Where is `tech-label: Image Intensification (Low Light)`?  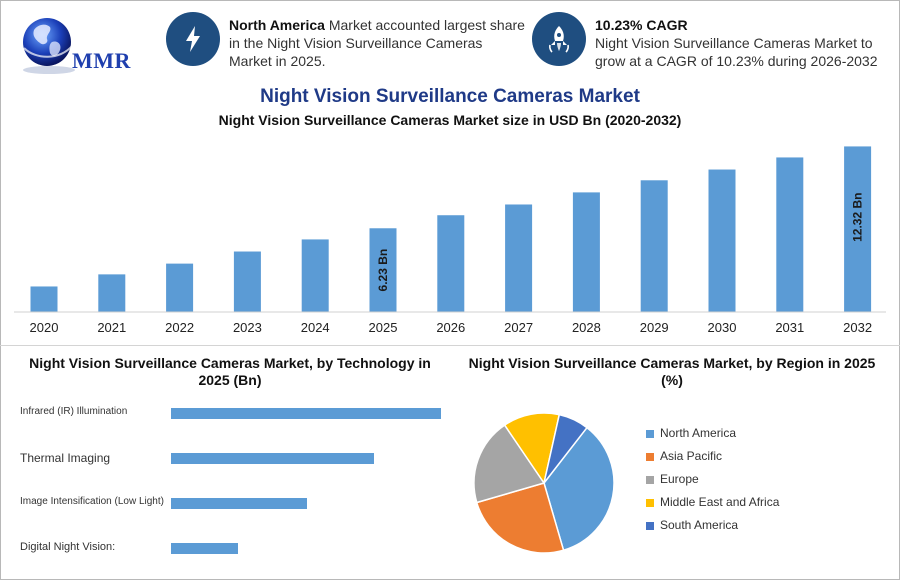
tech-label: Image Intensification (Low Light) is located at coordinates (92, 501).